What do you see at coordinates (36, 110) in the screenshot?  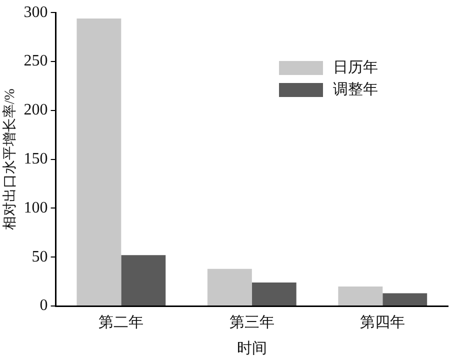 I see `y-tick-label: 200` at bounding box center [36, 110].